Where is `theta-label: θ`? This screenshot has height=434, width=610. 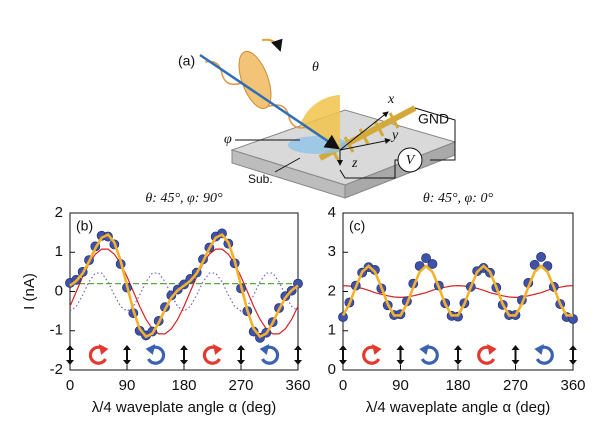
theta-label: θ is located at coordinates (315, 67).